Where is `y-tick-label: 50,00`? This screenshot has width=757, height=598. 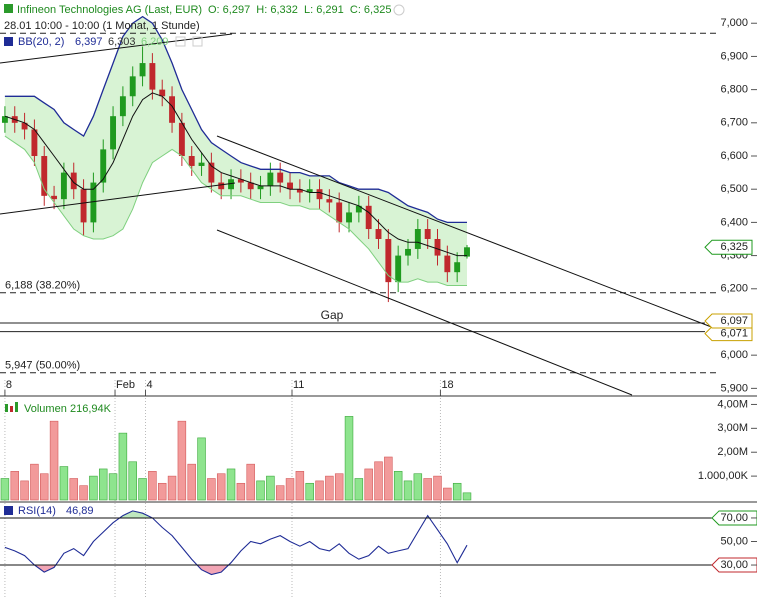
y-tick-label: 50,00 is located at coordinates (734, 541).